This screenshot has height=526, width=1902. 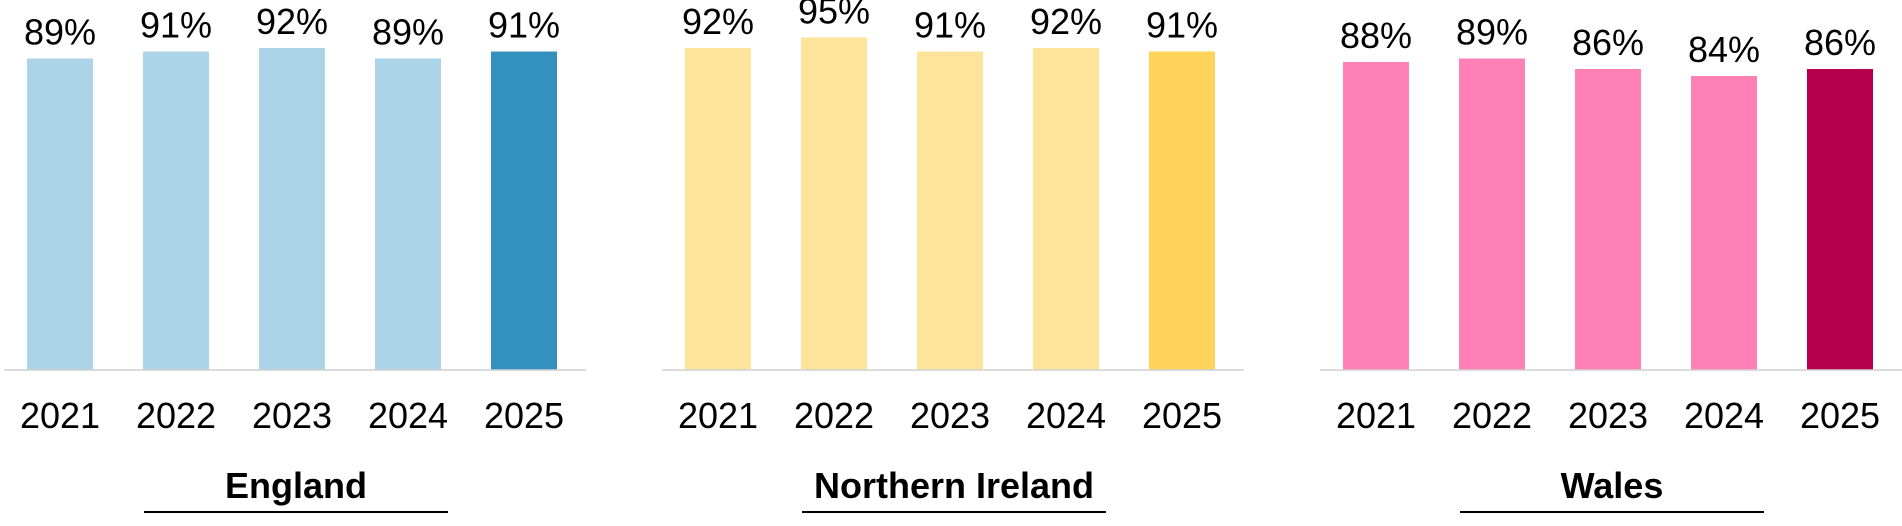 I want to click on value-label-2023: 91%, so click(x=950, y=25).